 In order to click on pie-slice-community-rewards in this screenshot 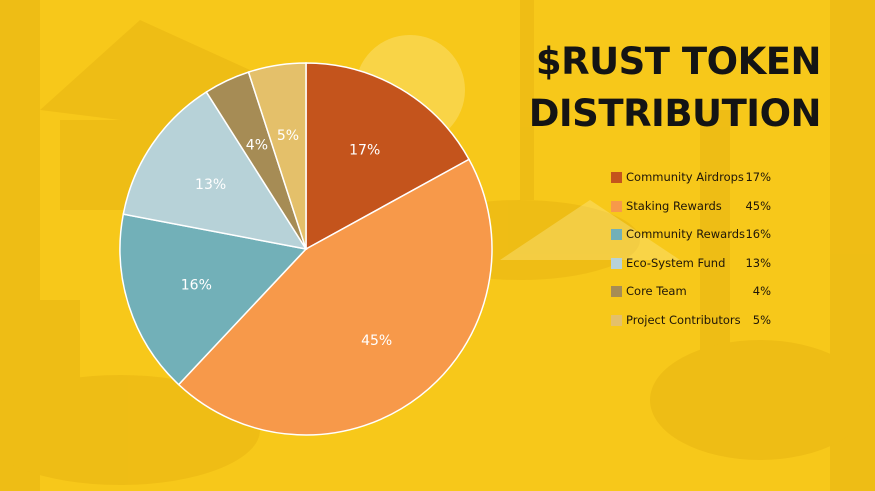, I will do `click(213, 299)`.